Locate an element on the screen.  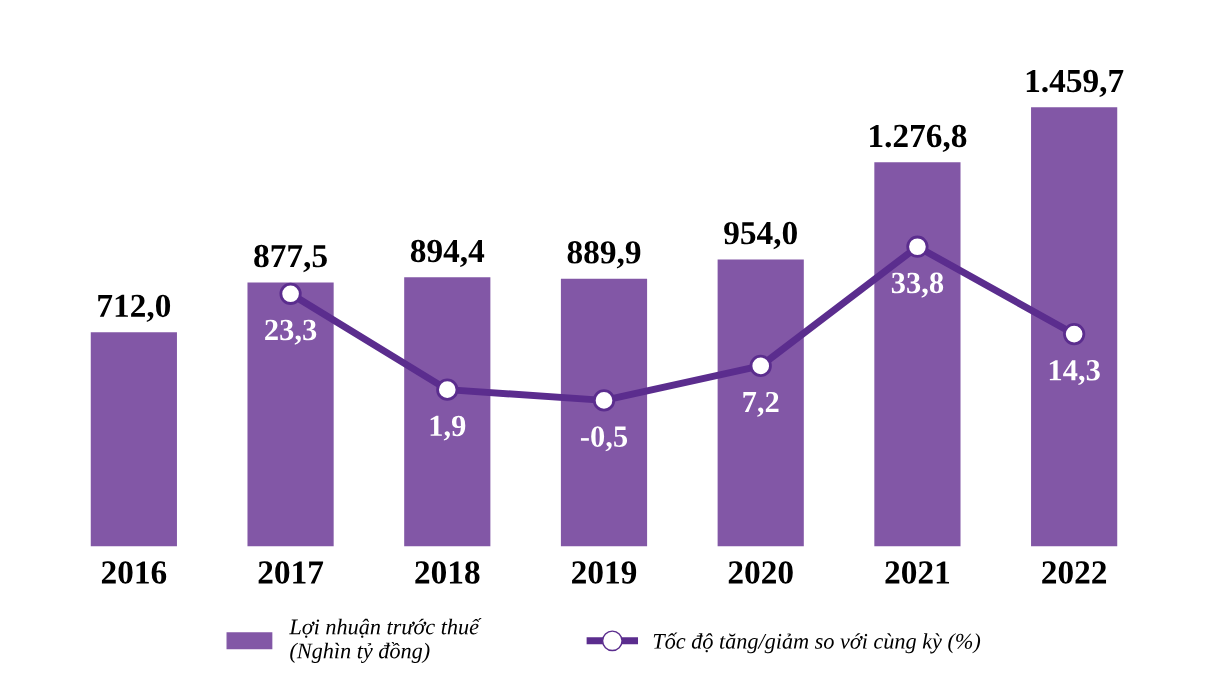
data-label: 23,3 is located at coordinates (291, 332).